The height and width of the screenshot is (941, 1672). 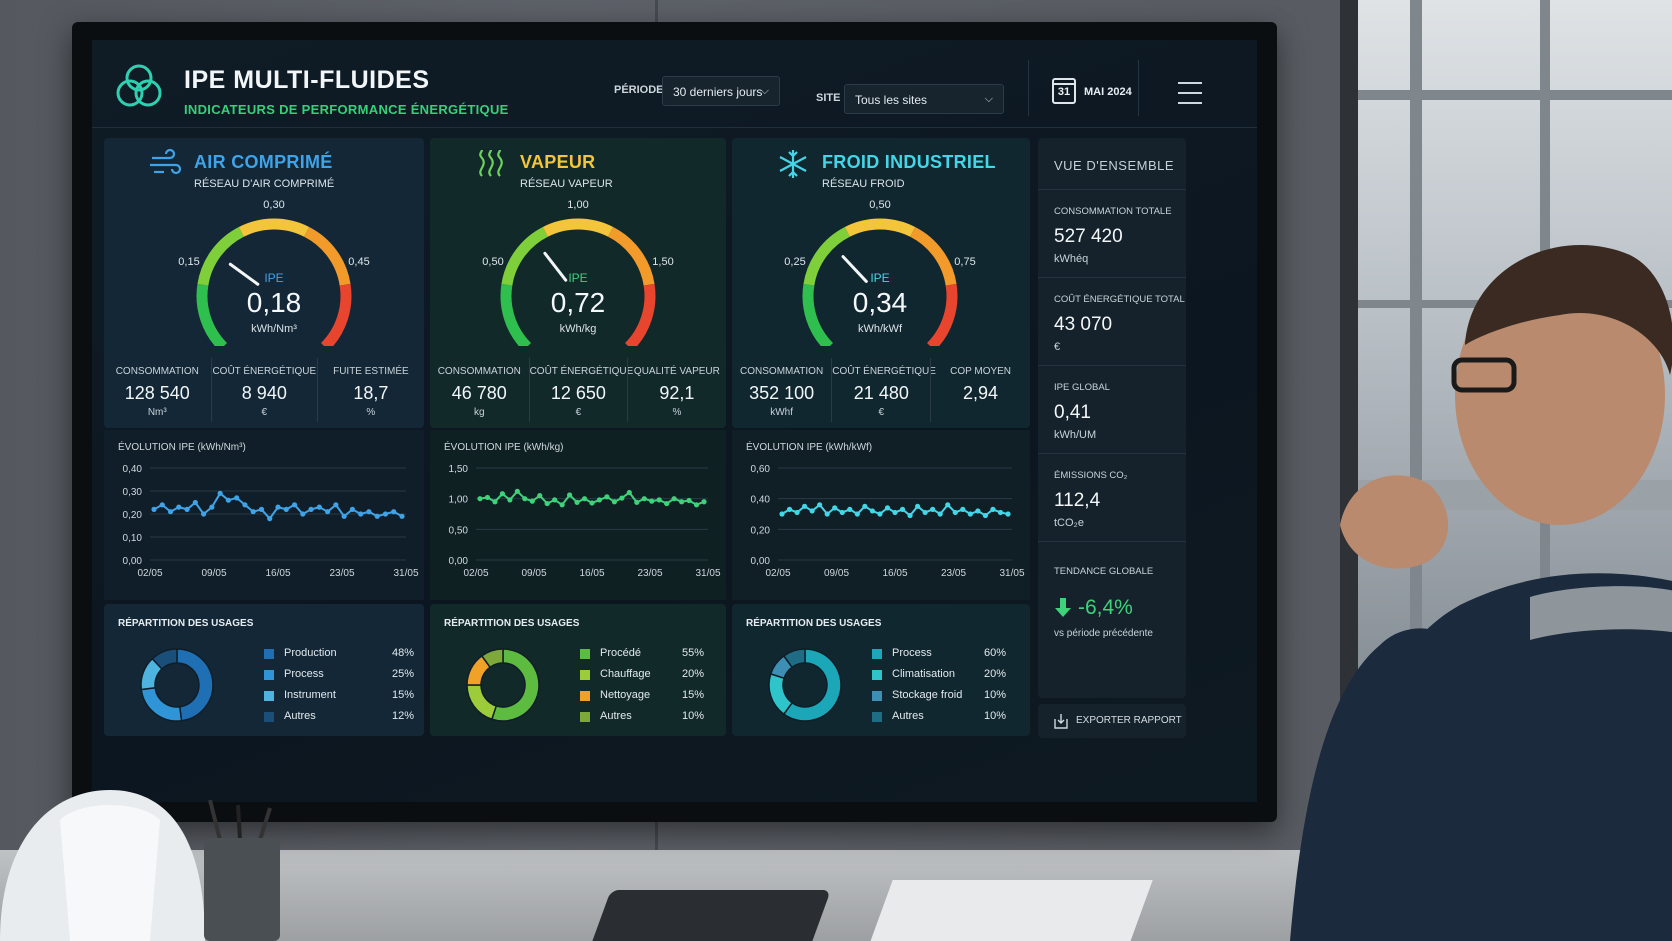 I want to click on usages-title: RÉPARTITION DES USAGES, so click(x=512, y=623).